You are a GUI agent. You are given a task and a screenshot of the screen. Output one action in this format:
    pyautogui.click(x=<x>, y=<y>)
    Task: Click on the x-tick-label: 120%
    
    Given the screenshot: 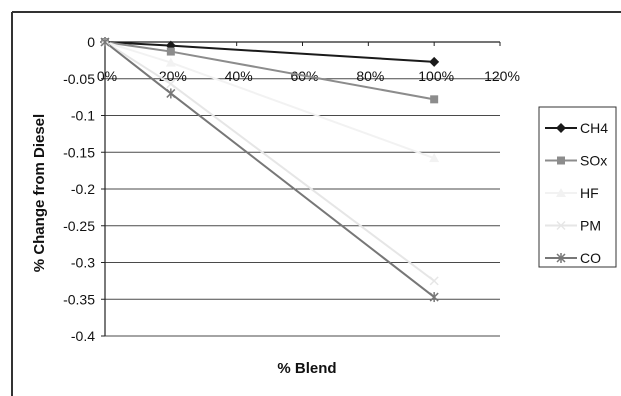 What is the action you would take?
    pyautogui.click(x=502, y=76)
    